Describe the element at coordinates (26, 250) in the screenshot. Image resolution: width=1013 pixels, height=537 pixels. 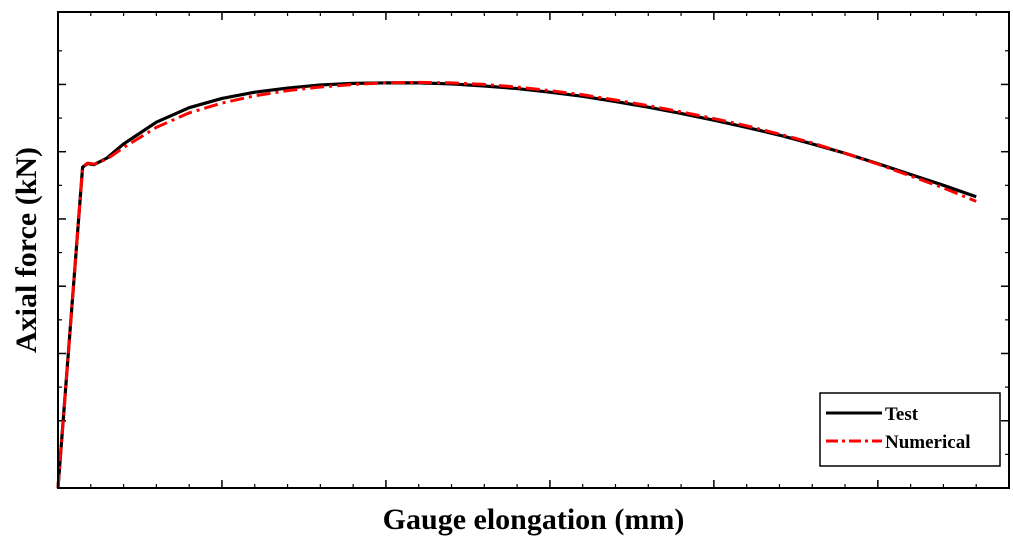
I see `y-axis-title: Axial force (kN)` at that location.